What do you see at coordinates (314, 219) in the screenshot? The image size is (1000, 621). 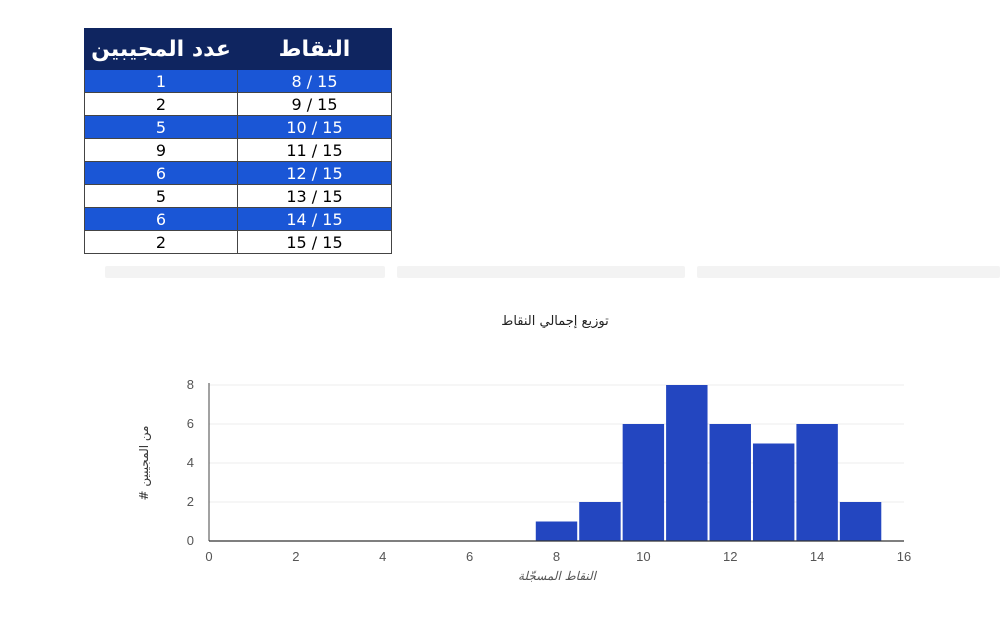 I see `score-cell: 14 / 15` at bounding box center [314, 219].